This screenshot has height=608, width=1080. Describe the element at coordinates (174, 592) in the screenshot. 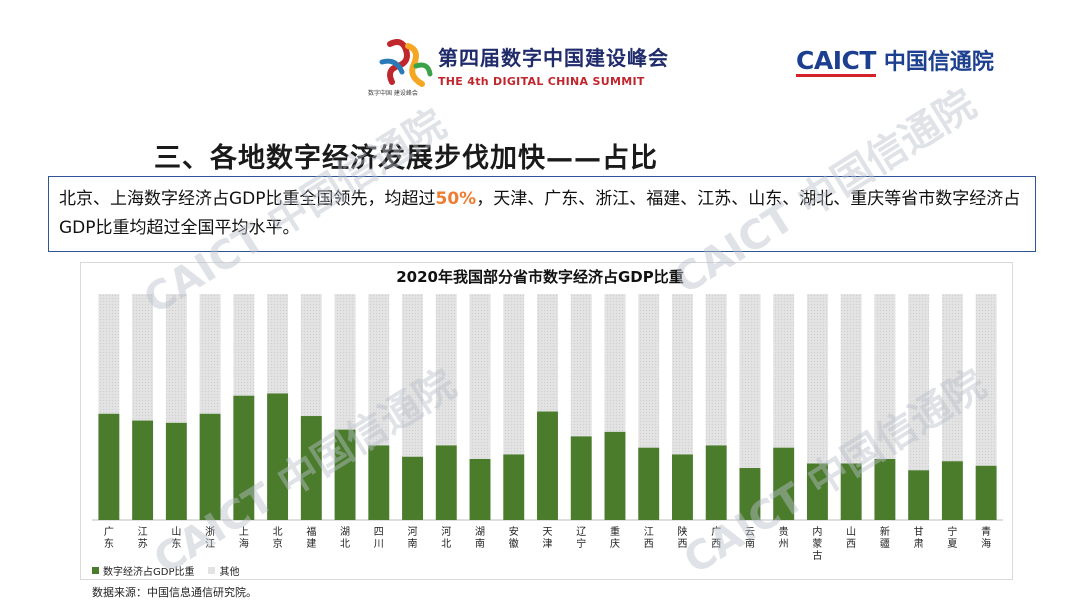

I see `data-source-note: 数据来源：中国信息通信研究院。` at that location.